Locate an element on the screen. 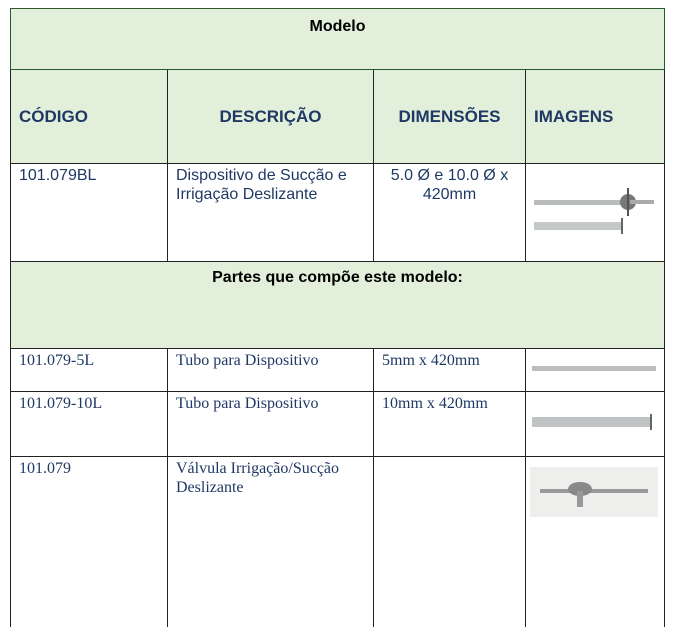 This screenshot has height=627, width=677. dimensions-cell is located at coordinates (449, 541).